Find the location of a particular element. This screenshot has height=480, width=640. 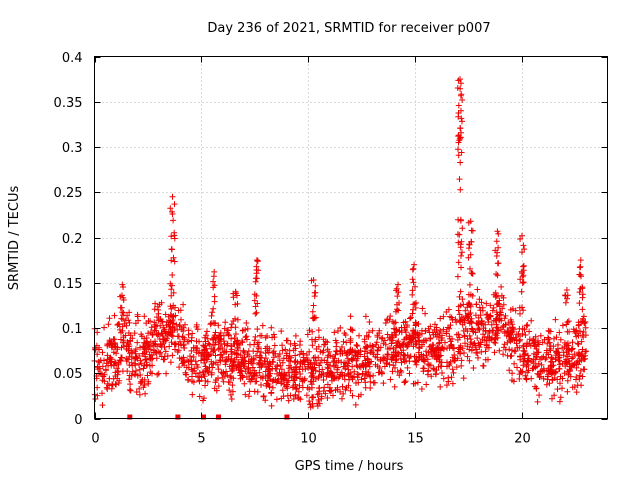

zero-marker is located at coordinates (178, 417).